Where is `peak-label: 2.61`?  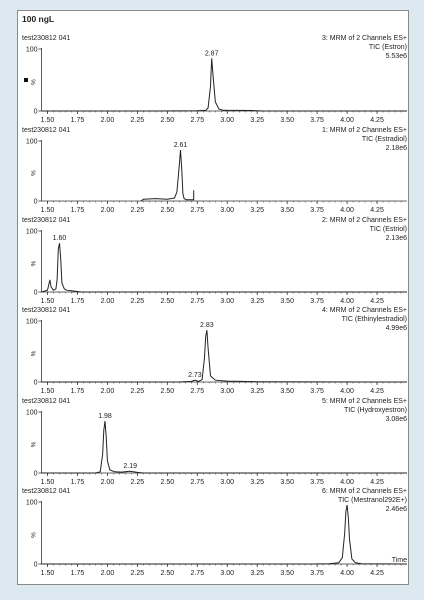 peak-label: 2.61 is located at coordinates (181, 145).